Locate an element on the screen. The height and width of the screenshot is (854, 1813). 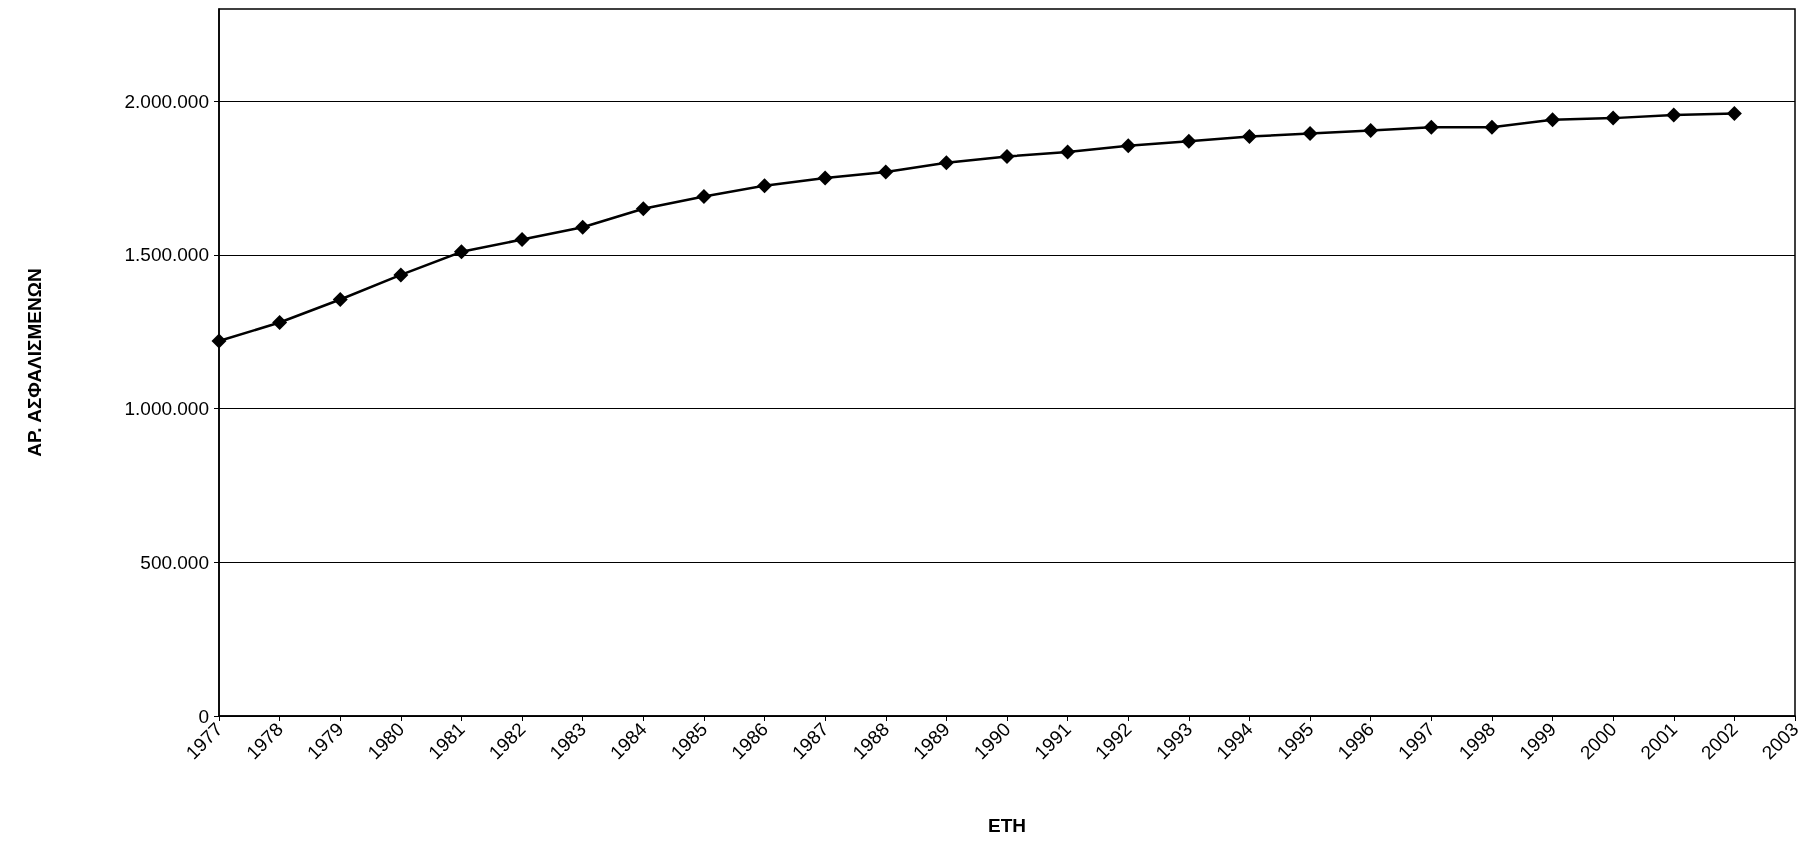
y-tick-label: 1.500.000 is located at coordinates (166, 255).